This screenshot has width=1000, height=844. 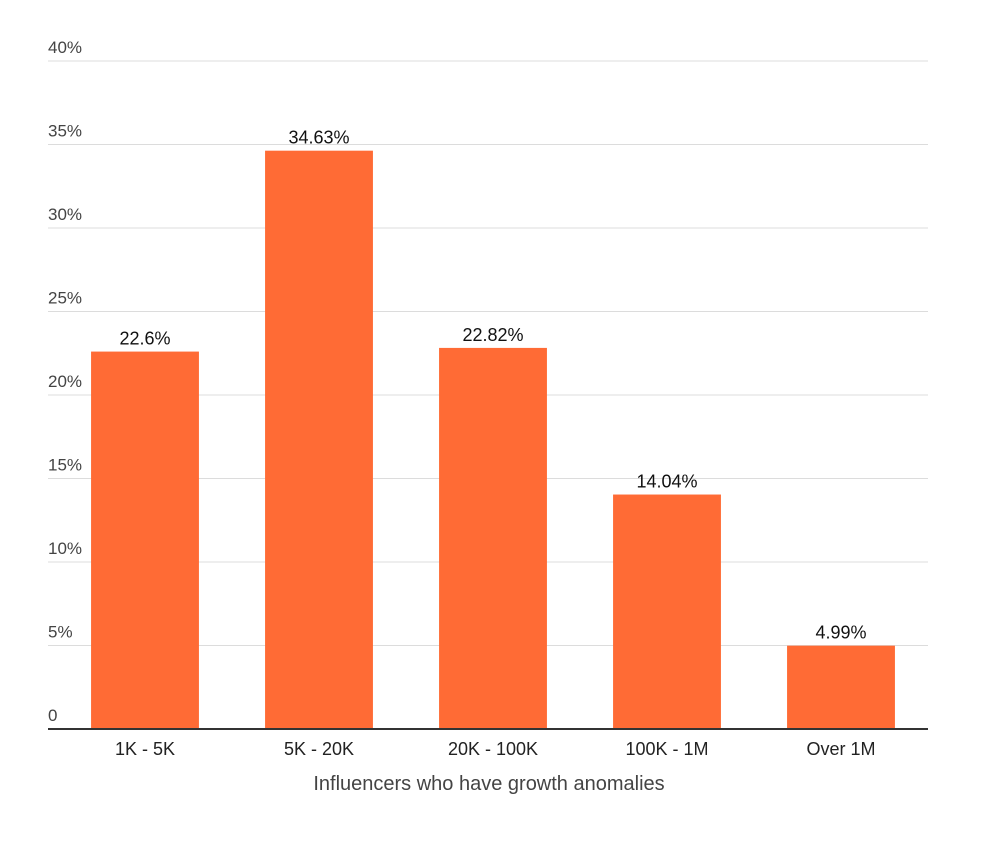 What do you see at coordinates (65, 214) in the screenshot?
I see `y-tick-label: 30%` at bounding box center [65, 214].